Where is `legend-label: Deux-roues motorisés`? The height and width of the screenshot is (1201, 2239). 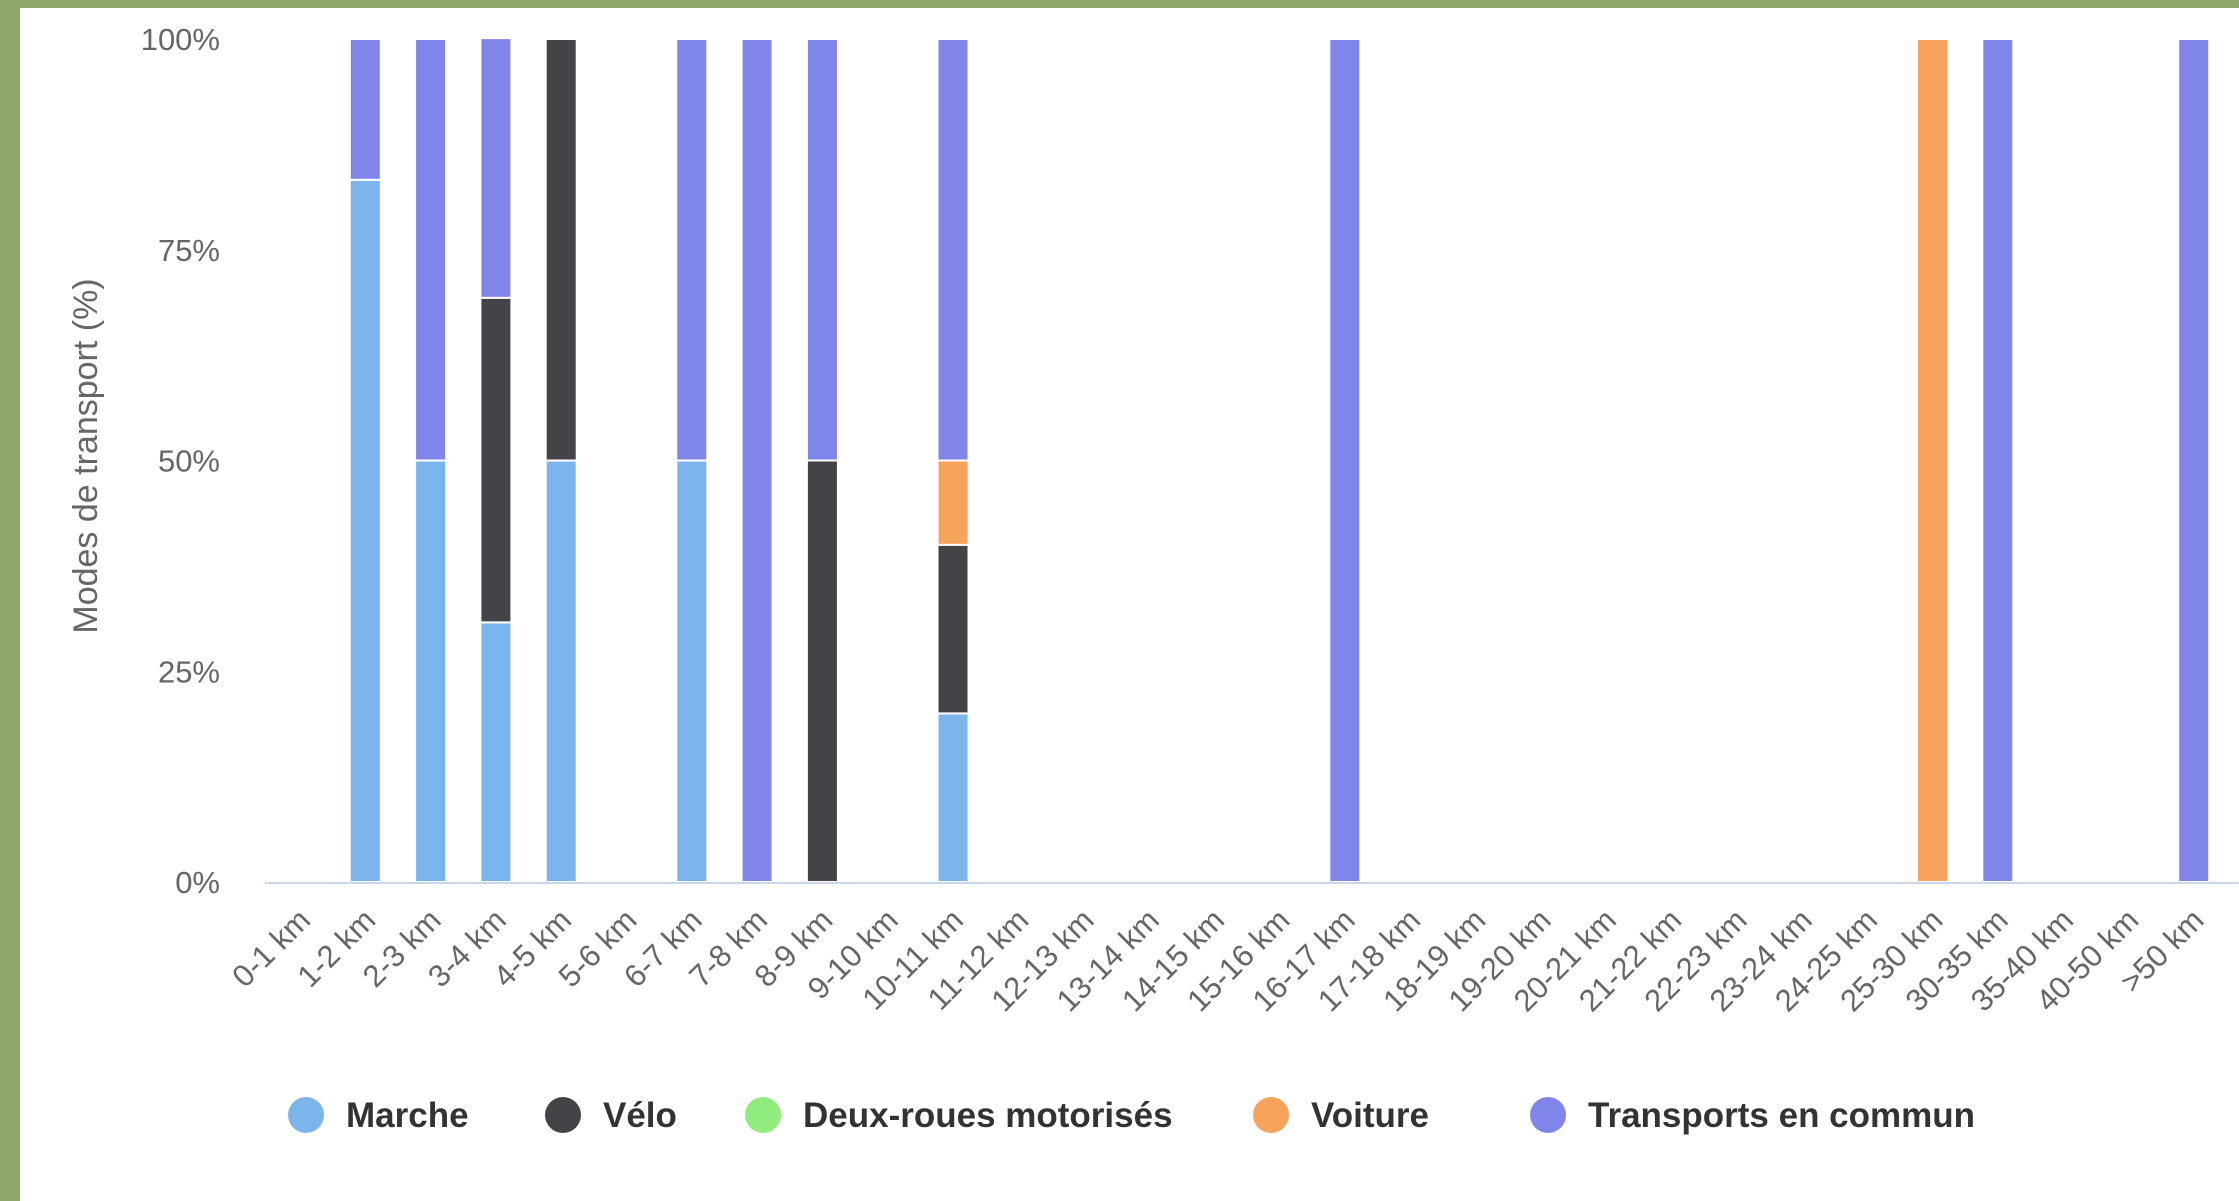
legend-label: Deux-roues motorisés is located at coordinates (988, 1115).